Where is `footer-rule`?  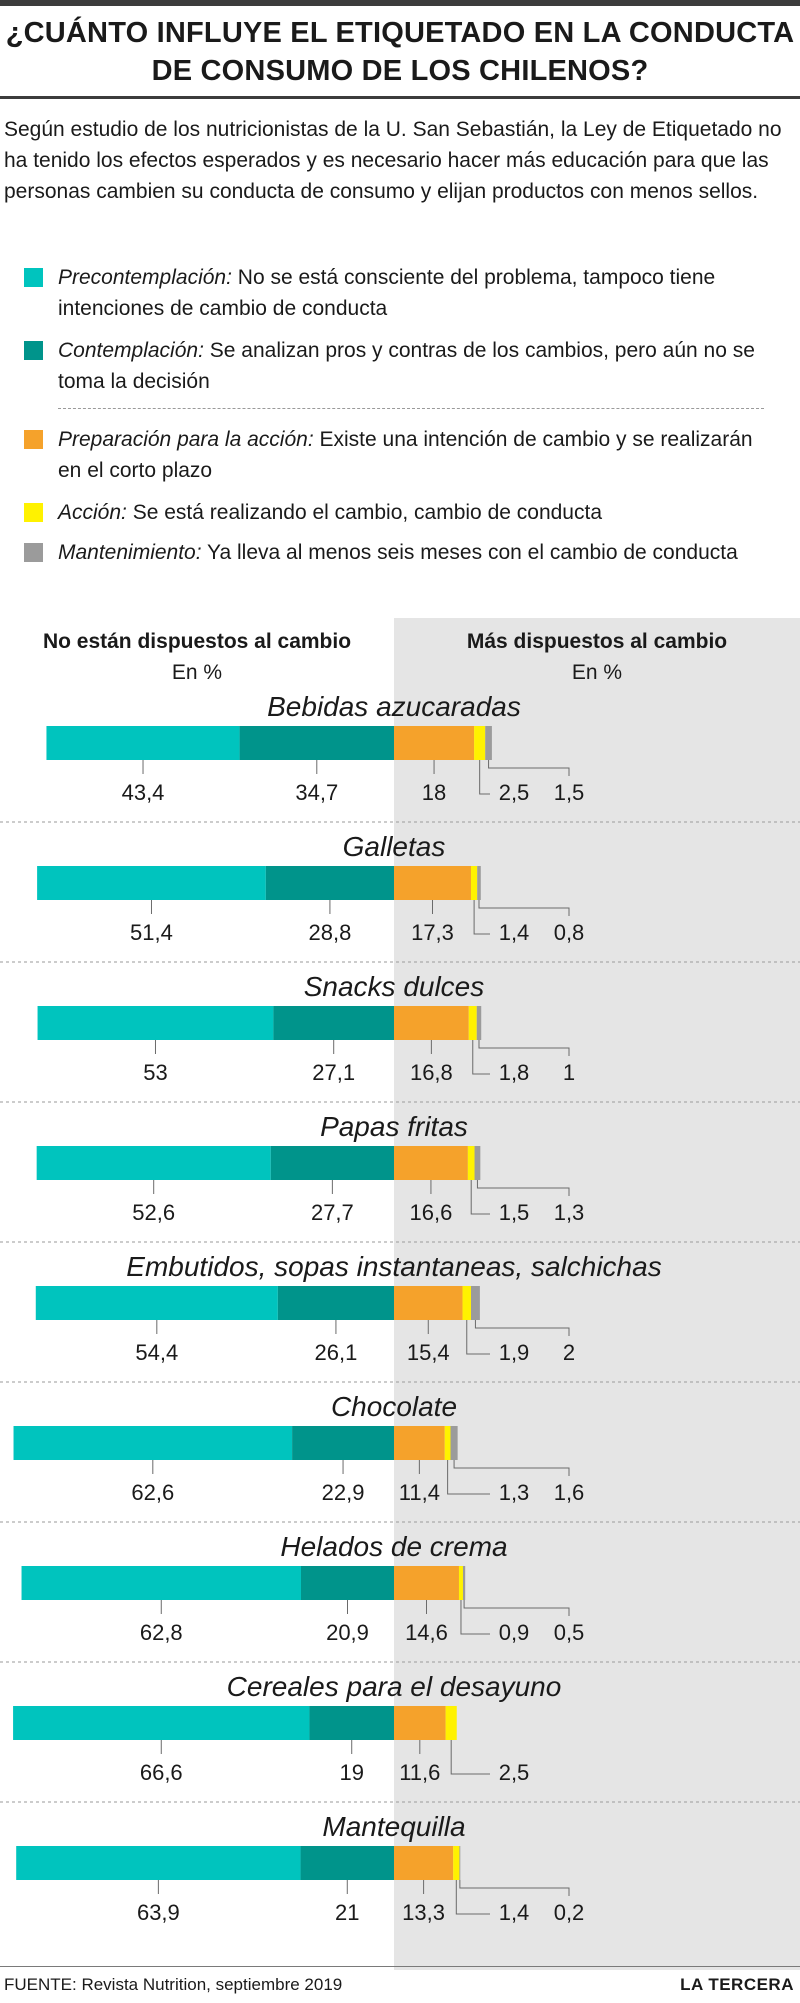
footer-rule is located at coordinates (400, 1966).